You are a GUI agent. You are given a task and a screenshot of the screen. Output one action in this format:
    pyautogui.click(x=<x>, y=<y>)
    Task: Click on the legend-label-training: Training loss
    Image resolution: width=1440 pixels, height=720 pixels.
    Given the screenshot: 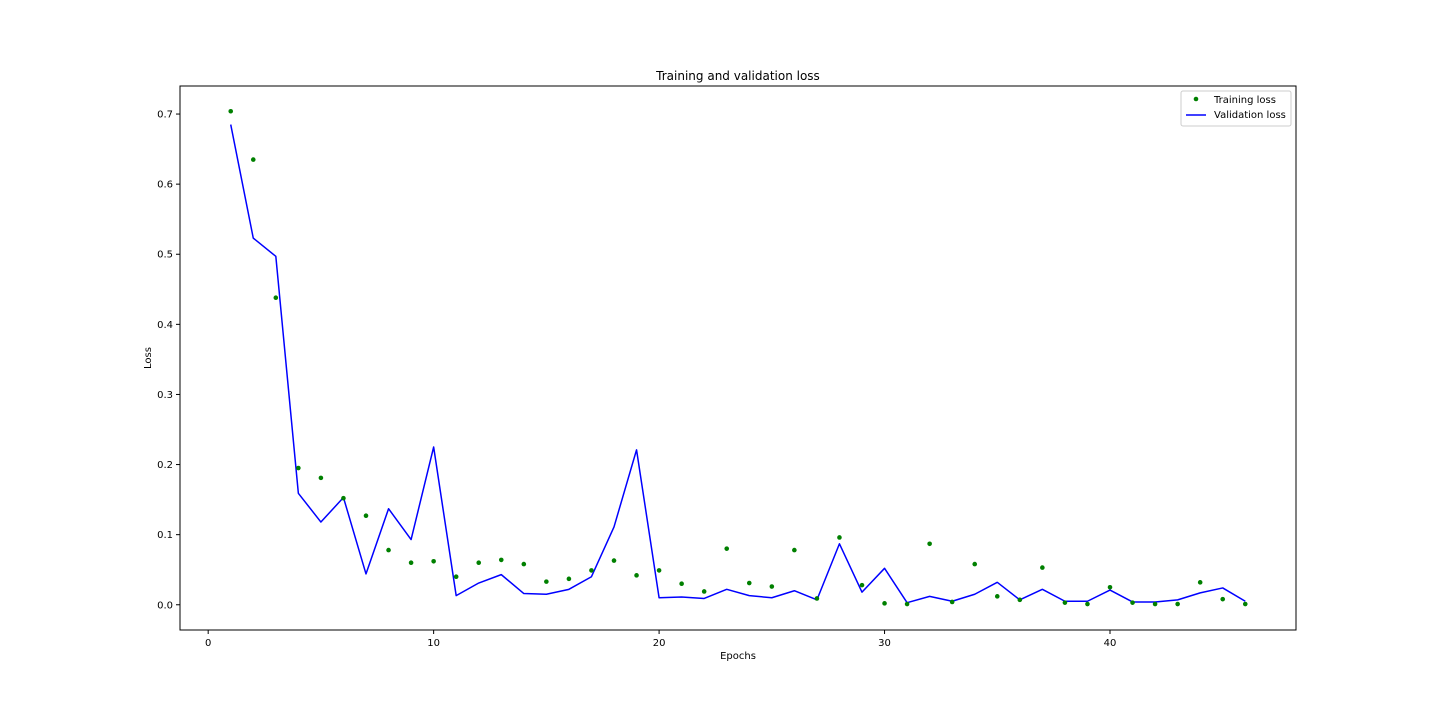 What is the action you would take?
    pyautogui.click(x=1244, y=100)
    